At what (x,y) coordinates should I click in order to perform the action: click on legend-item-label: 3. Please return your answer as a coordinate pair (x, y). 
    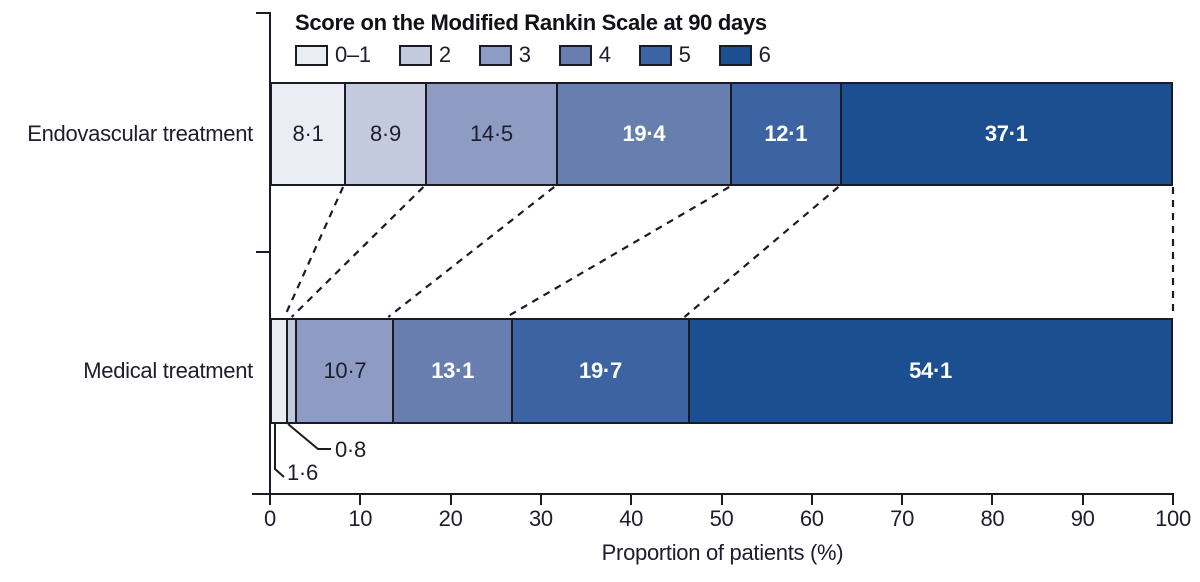
    Looking at the image, I should click on (524, 54).